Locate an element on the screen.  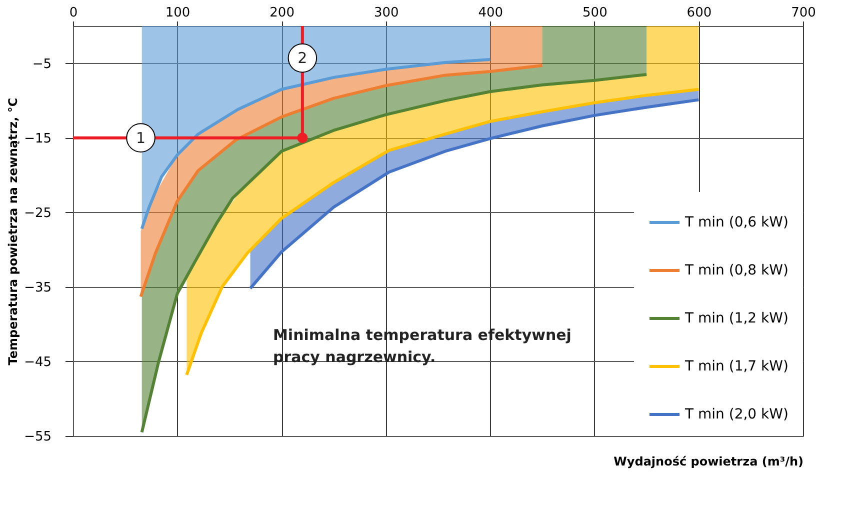
legend-label: T min (1,2 kW) is located at coordinates (736, 318).